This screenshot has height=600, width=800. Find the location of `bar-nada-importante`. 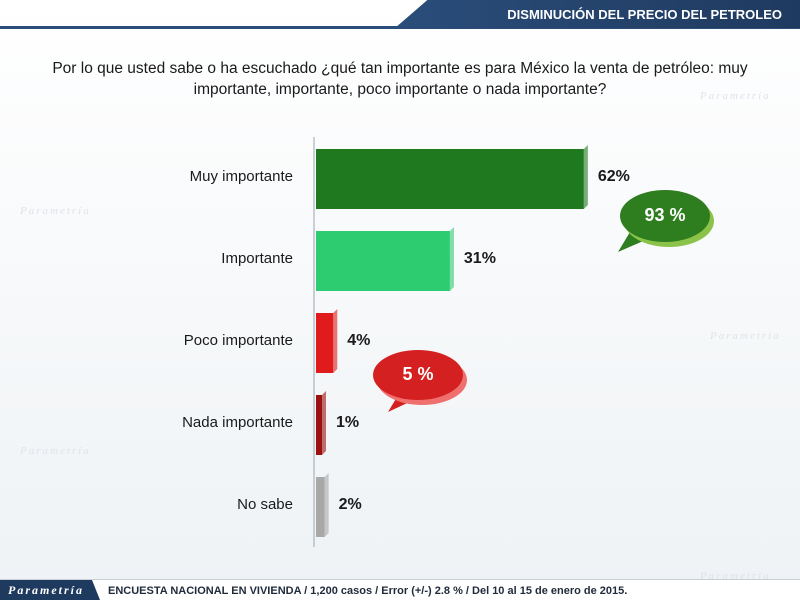

bar-nada-importante is located at coordinates (319, 425).